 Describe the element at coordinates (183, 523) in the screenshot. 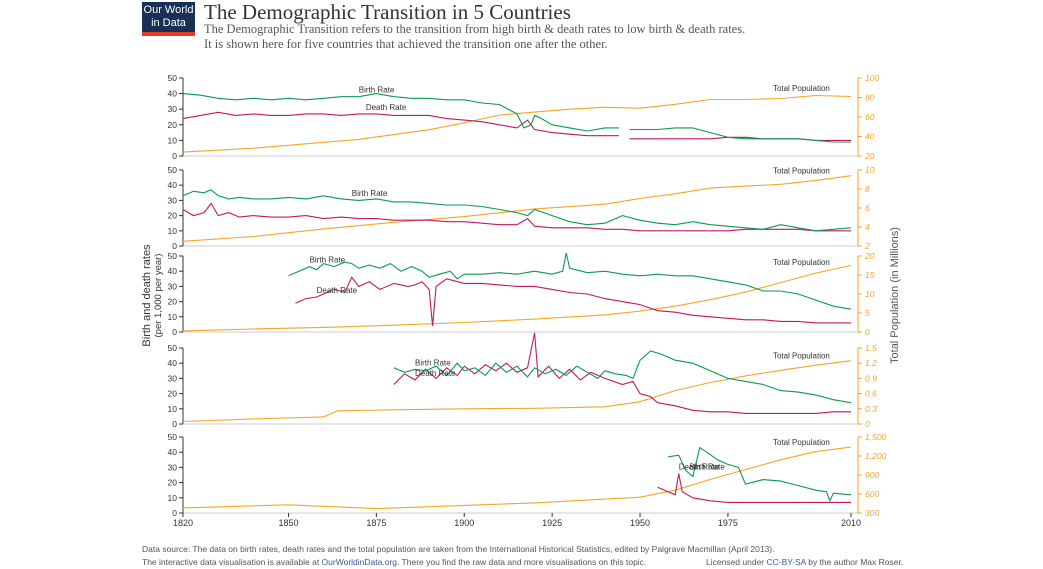

I see `x-tick-label: 1820` at that location.